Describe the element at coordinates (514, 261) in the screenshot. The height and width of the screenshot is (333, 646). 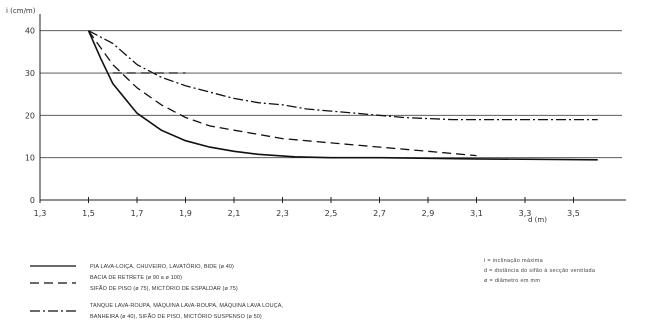
I see `note-line-1: i = inclinação máxima` at that location.